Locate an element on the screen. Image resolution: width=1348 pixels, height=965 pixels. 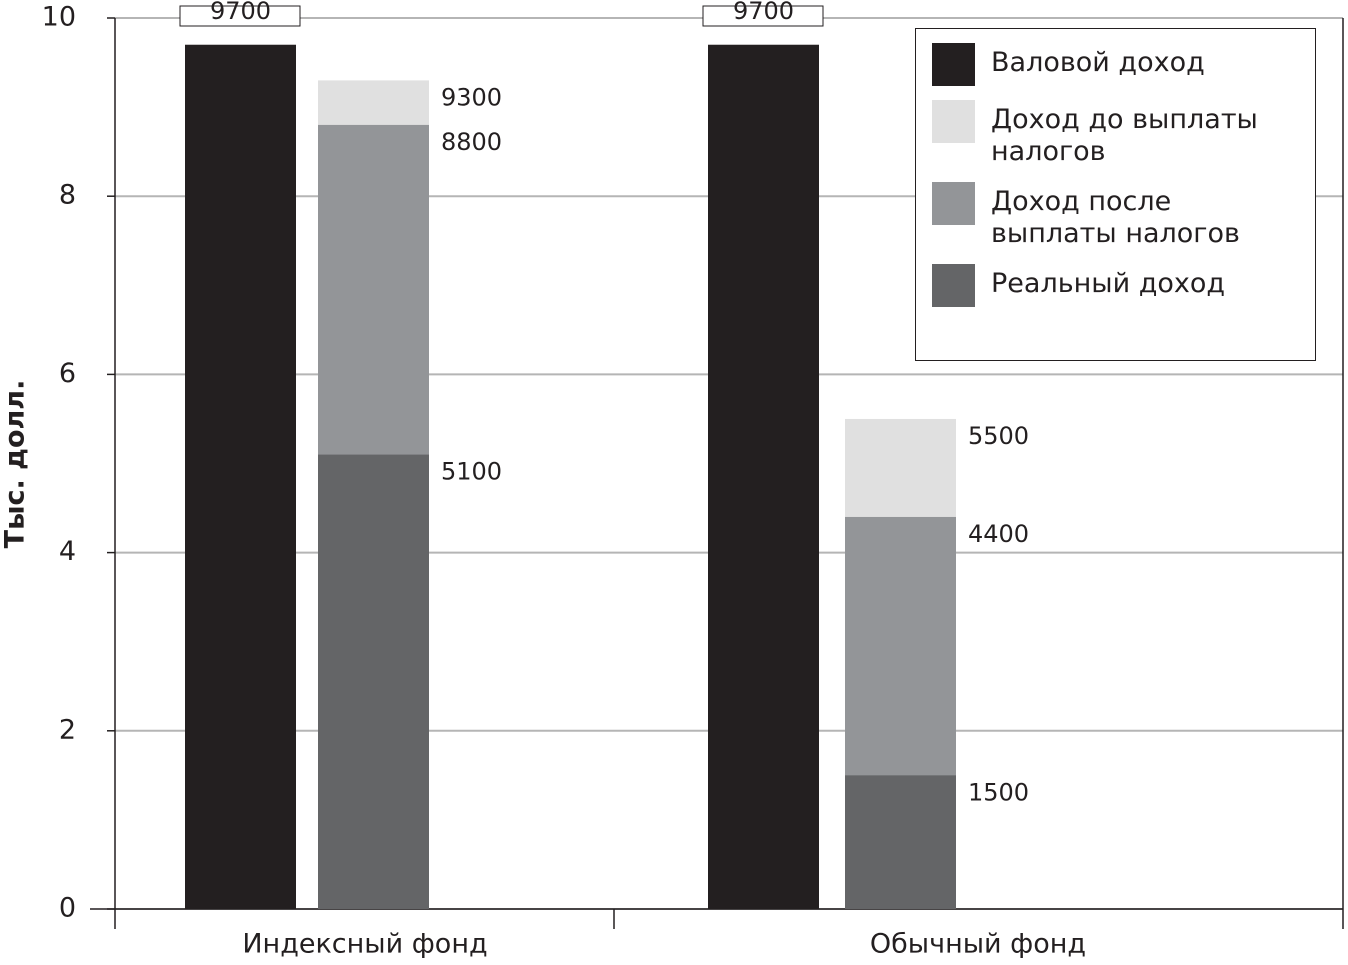
value-label: 1500 is located at coordinates (998, 792).